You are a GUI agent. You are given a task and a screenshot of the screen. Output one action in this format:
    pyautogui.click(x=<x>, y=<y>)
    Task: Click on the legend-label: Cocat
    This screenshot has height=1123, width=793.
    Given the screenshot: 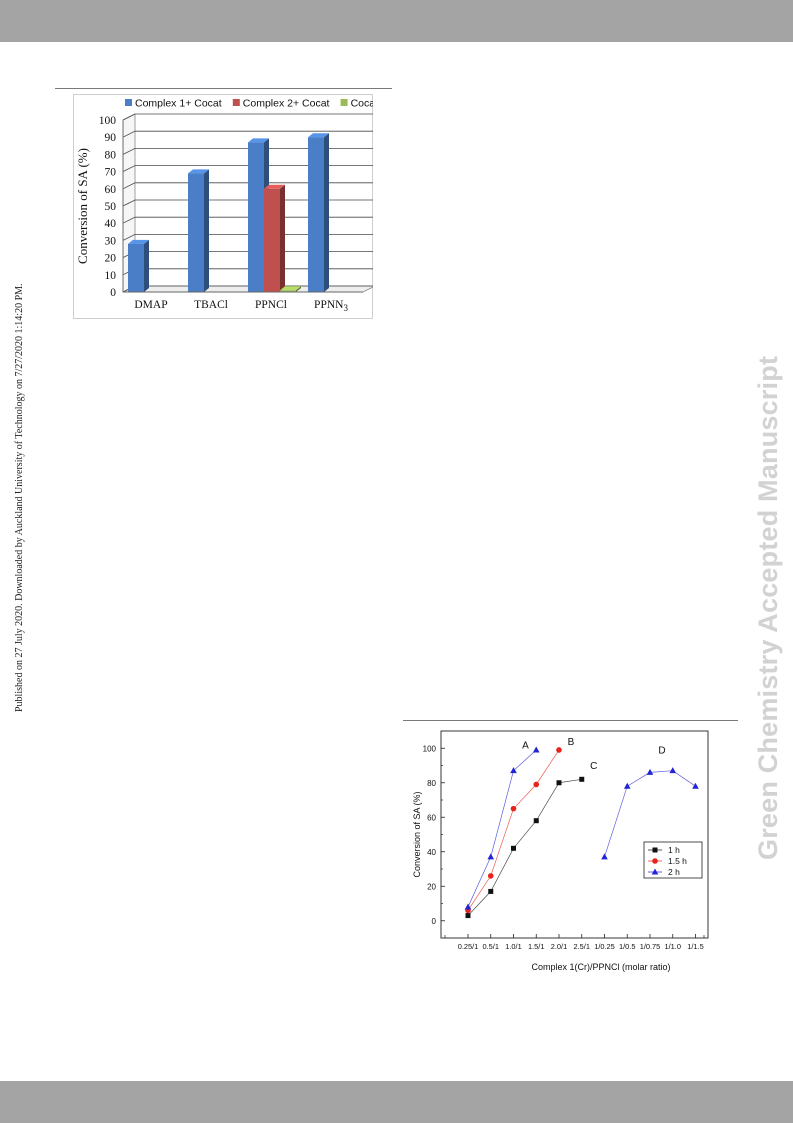 What is the action you would take?
    pyautogui.click(x=362, y=104)
    